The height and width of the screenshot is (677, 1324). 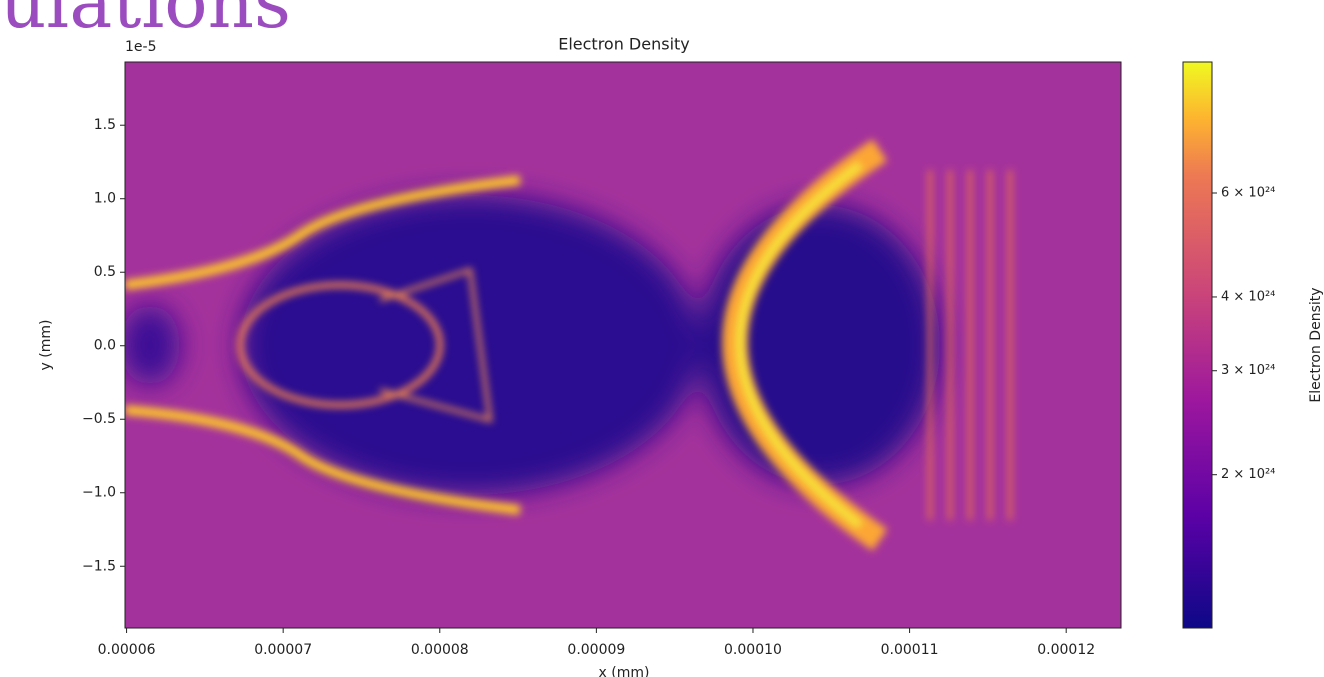 What do you see at coordinates (283, 650) in the screenshot?
I see `x-tick-label: 0.00007` at bounding box center [283, 650].